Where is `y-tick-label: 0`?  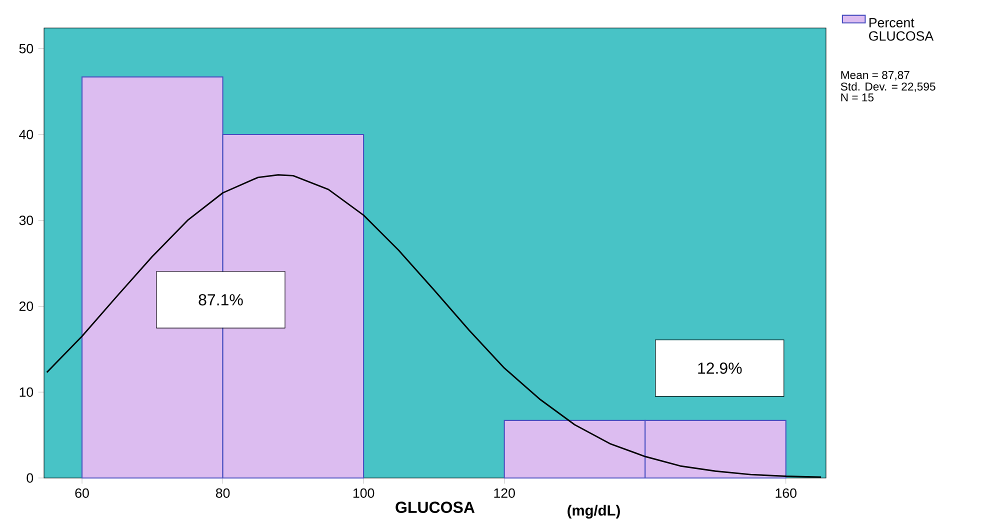
y-tick-label: 0 is located at coordinates (30, 478).